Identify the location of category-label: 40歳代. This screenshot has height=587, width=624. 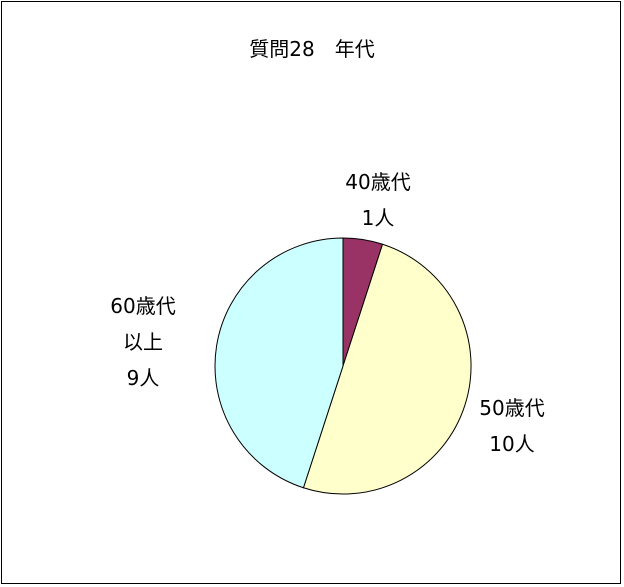
(378, 182).